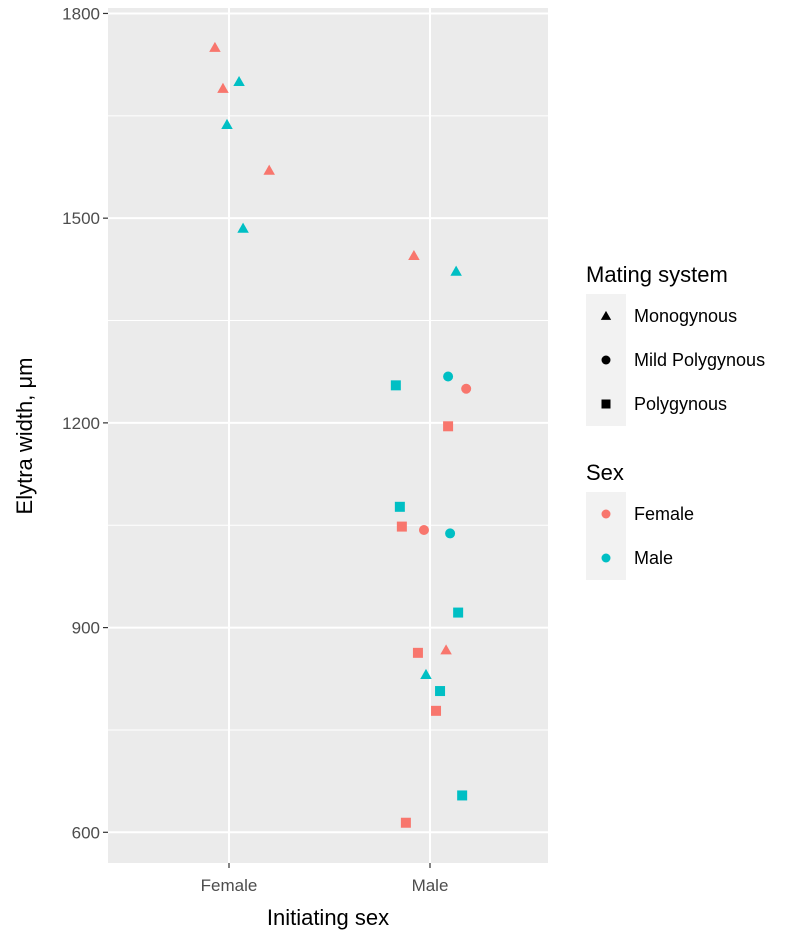  I want to click on legend-title: Sex, so click(605, 472).